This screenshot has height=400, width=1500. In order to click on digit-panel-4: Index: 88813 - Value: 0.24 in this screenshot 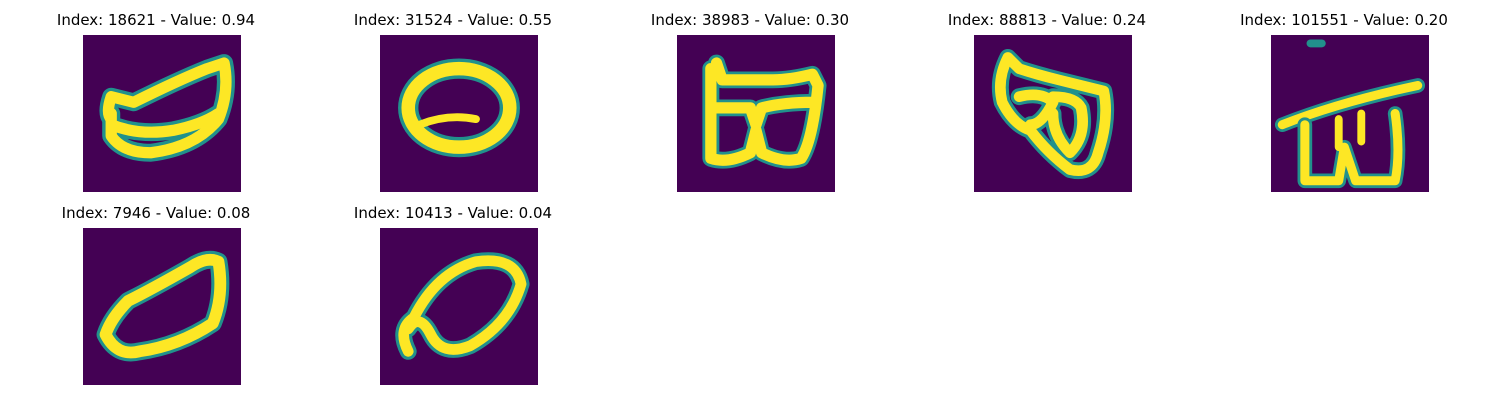, I will do `click(1047, 96)`.